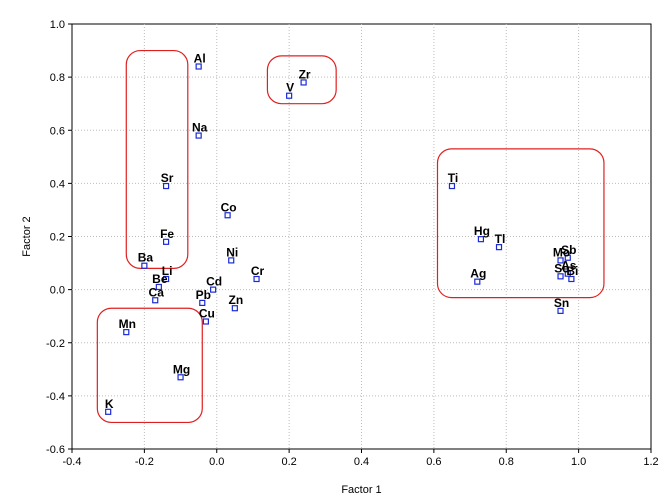  Describe the element at coordinates (57, 131) in the screenshot. I see `y-tick-label: 0.6` at that location.